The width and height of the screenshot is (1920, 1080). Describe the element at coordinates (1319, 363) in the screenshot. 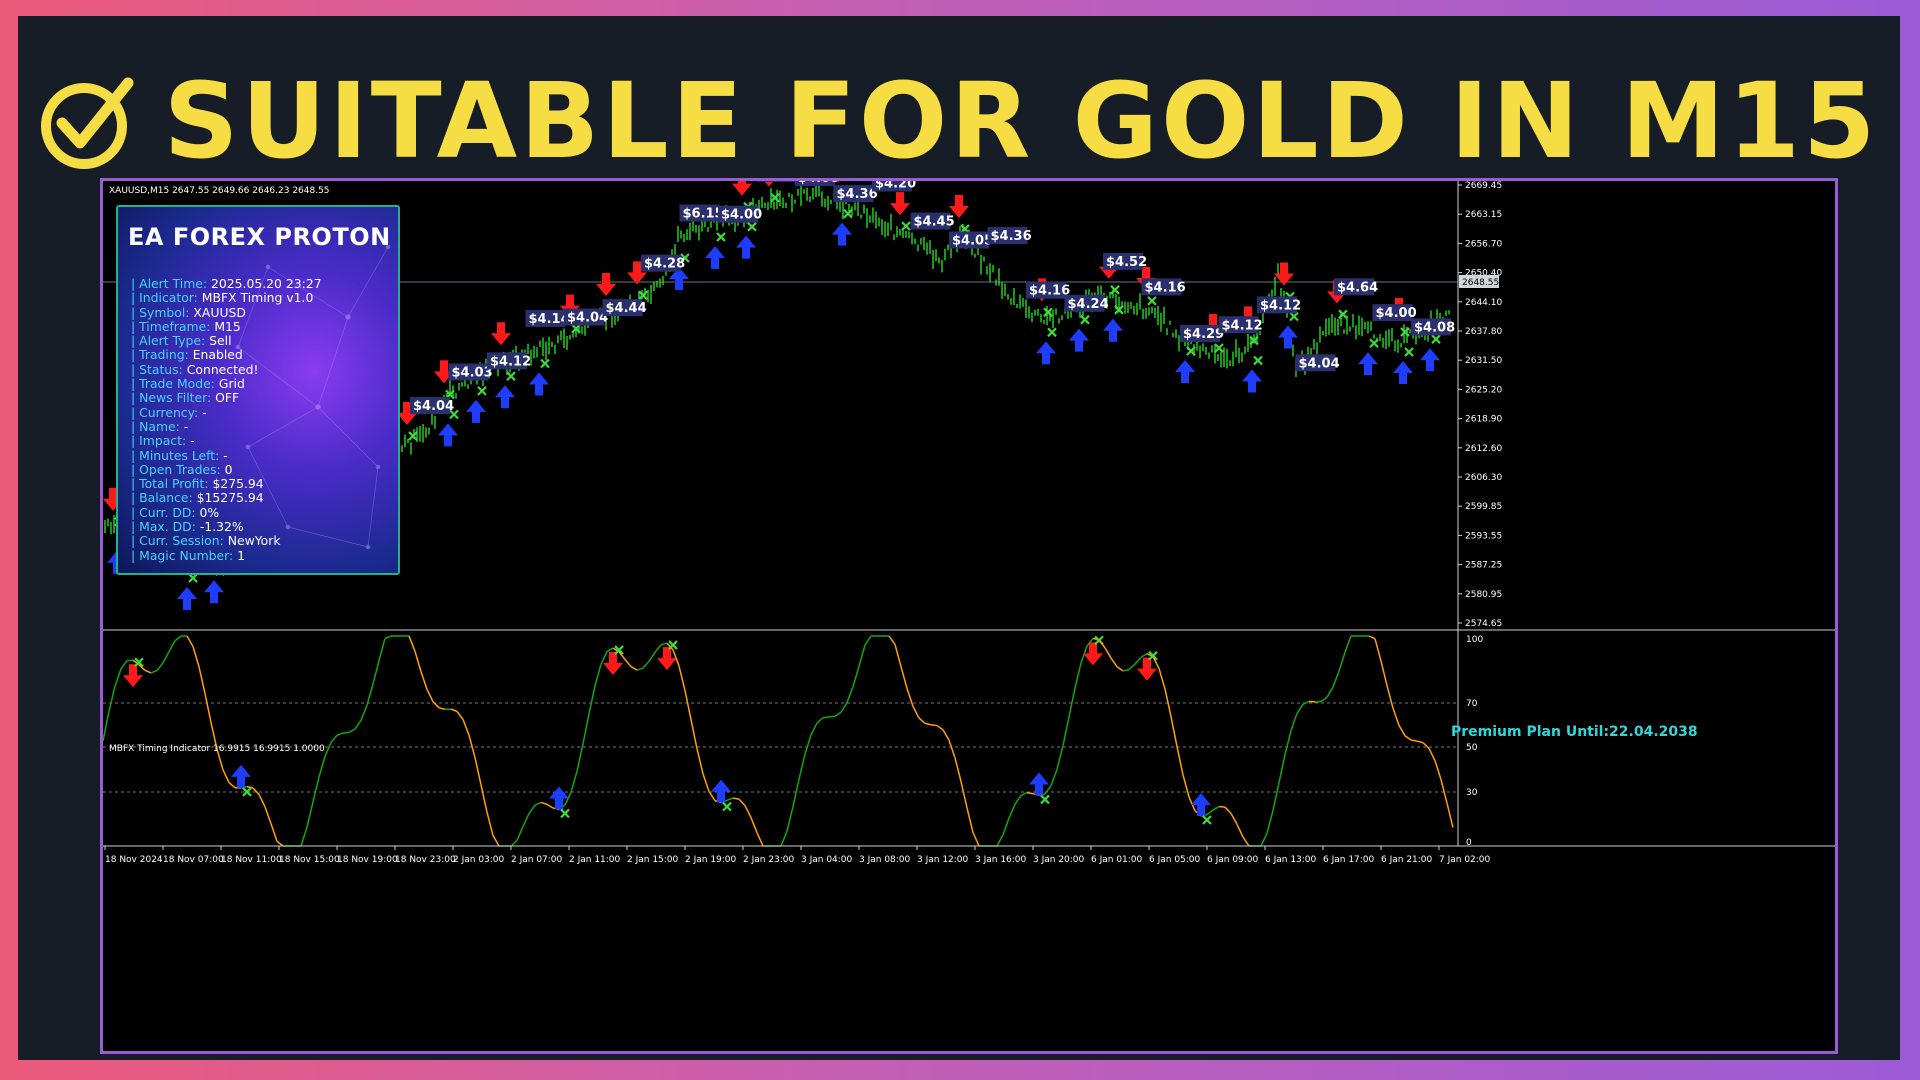

I see `price-tag-label: $4.04` at that location.